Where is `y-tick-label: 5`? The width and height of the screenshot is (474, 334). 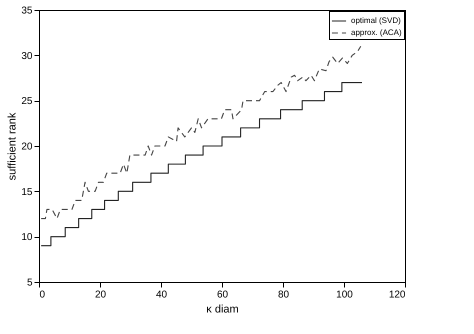 y-tick-label: 5 is located at coordinates (29, 283).